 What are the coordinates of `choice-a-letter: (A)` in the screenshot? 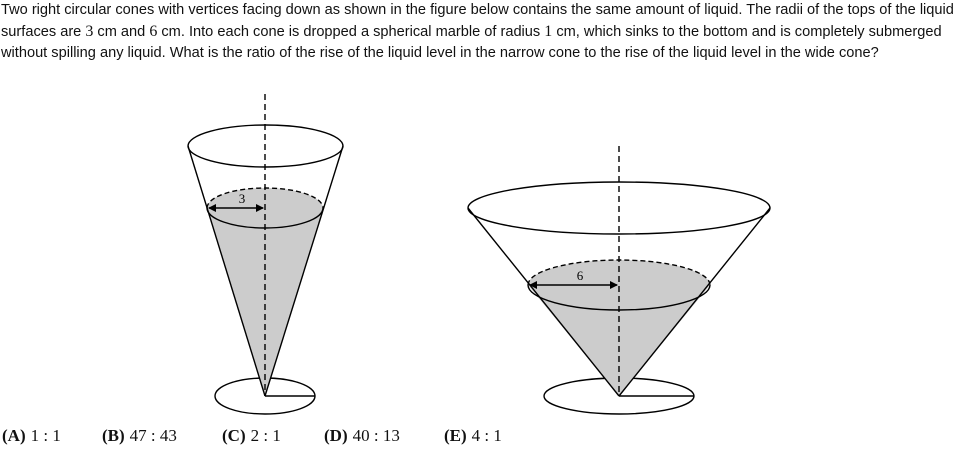 It's located at (14, 435).